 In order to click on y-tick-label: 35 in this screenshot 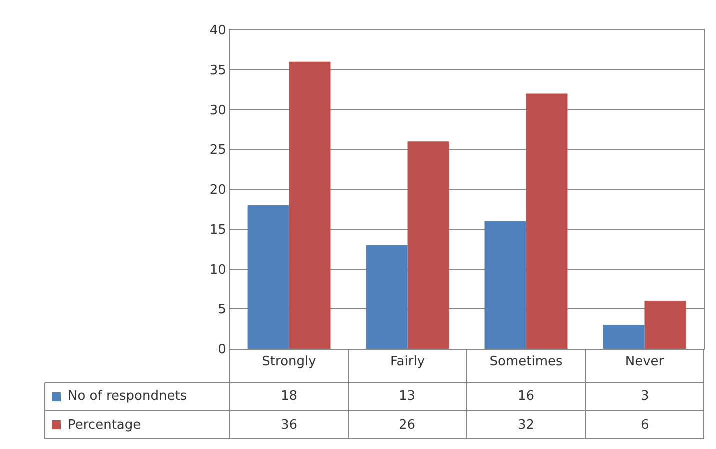, I will do `click(218, 70)`.